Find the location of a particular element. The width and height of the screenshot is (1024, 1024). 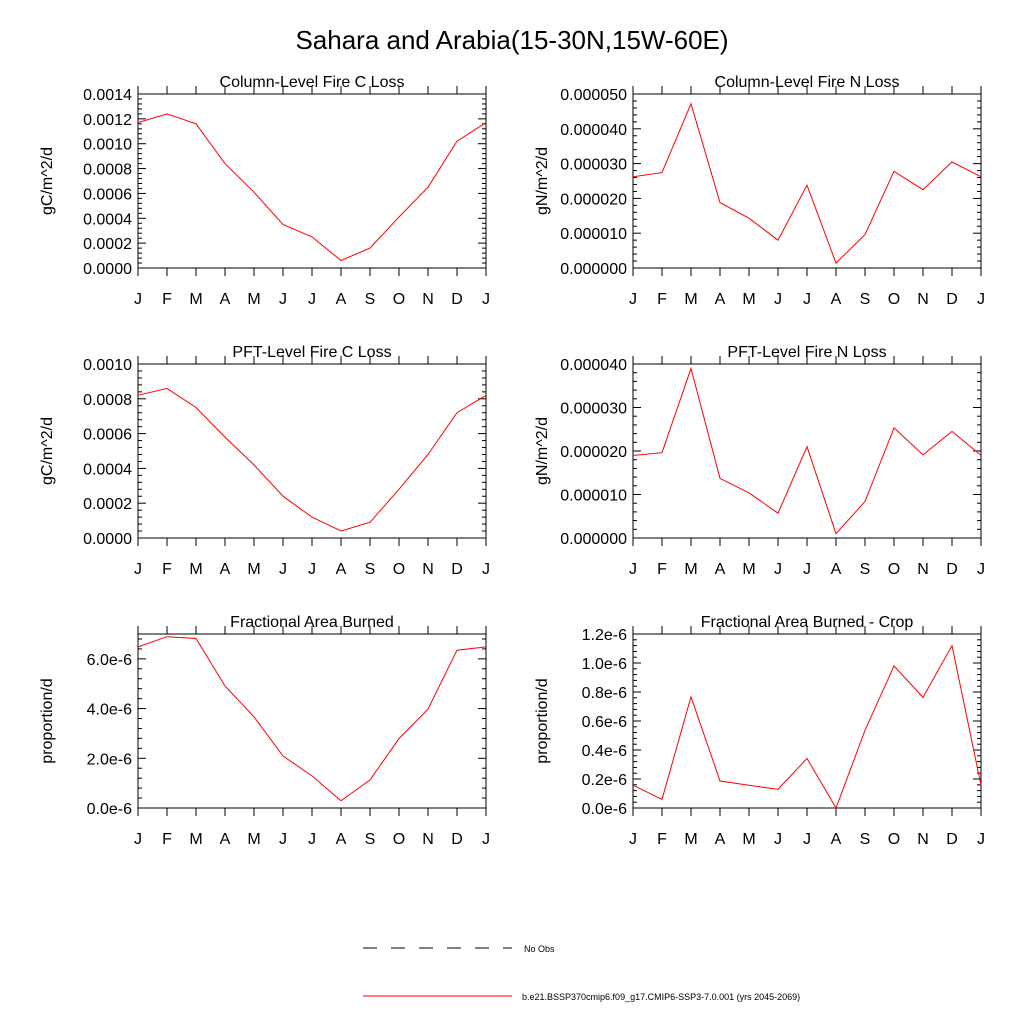

y-tick-label: 4.0e-6 is located at coordinates (109, 710).